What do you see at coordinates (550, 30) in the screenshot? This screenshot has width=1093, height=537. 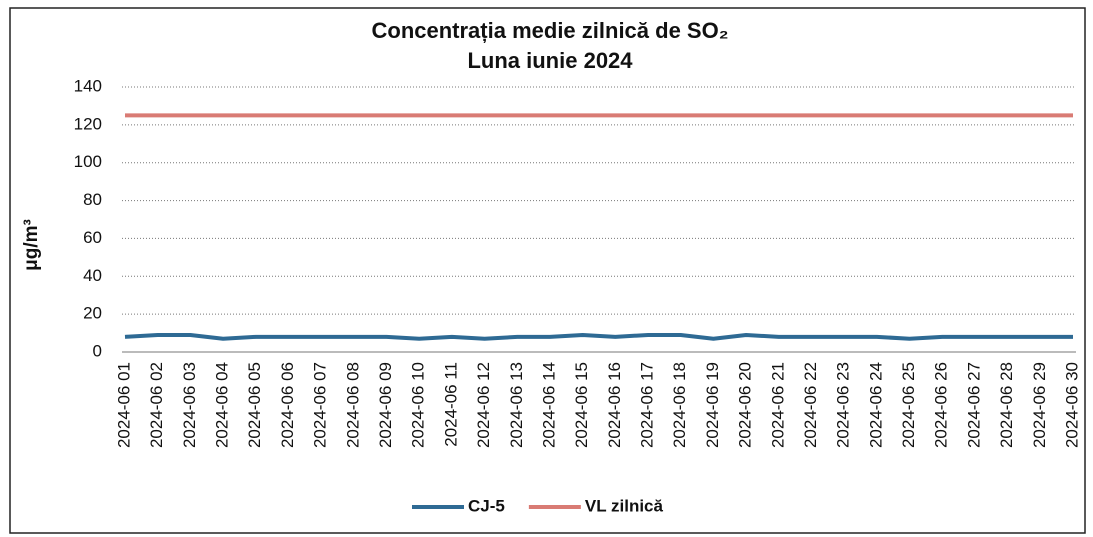 I see `chart-title: Concentrația medie zilnică de SO₂` at bounding box center [550, 30].